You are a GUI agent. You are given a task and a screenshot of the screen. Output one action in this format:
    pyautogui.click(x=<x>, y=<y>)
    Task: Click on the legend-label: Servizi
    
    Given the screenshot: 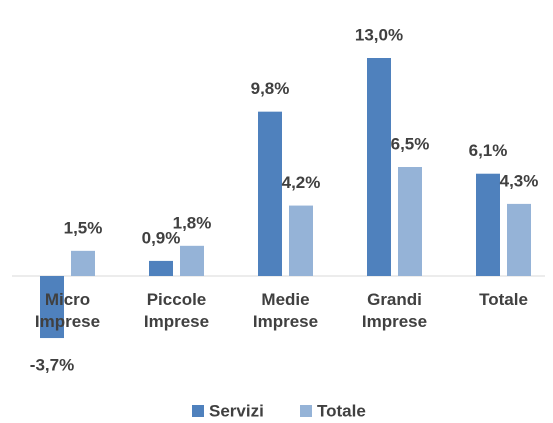 What is the action you would take?
    pyautogui.click(x=236, y=410)
    